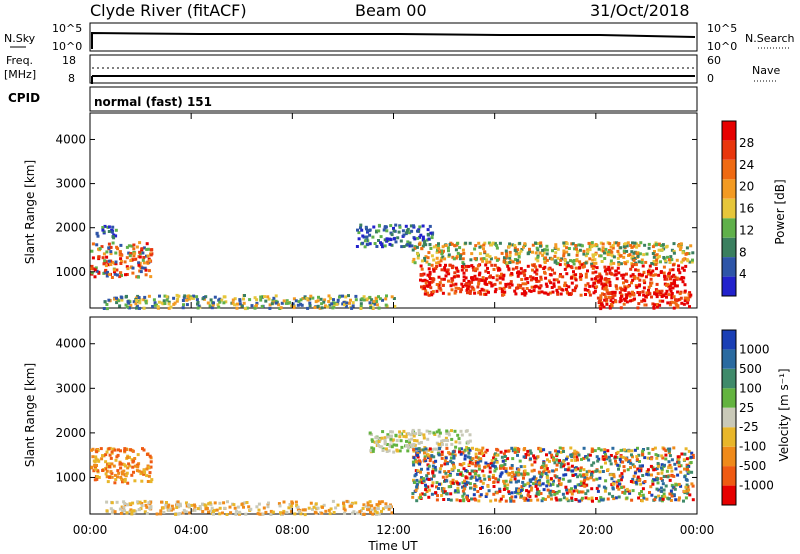 The height and width of the screenshot is (554, 800). What do you see at coordinates (67, 46) in the screenshot?
I see `nsky-tick-bottom: 10^0` at bounding box center [67, 46].